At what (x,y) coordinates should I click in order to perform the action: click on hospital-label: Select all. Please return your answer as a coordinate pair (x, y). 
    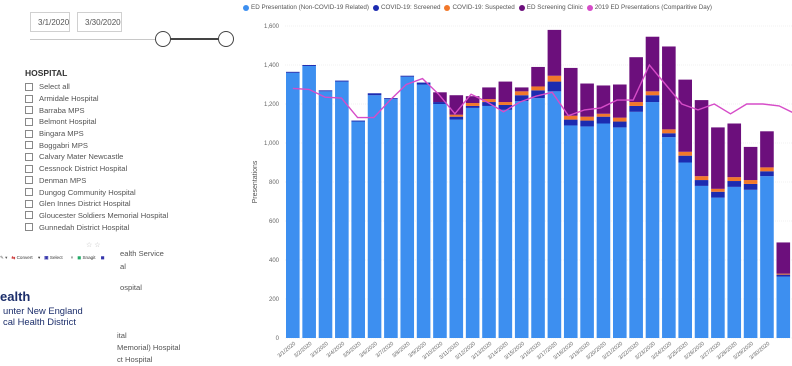
    Looking at the image, I should click on (54, 87).